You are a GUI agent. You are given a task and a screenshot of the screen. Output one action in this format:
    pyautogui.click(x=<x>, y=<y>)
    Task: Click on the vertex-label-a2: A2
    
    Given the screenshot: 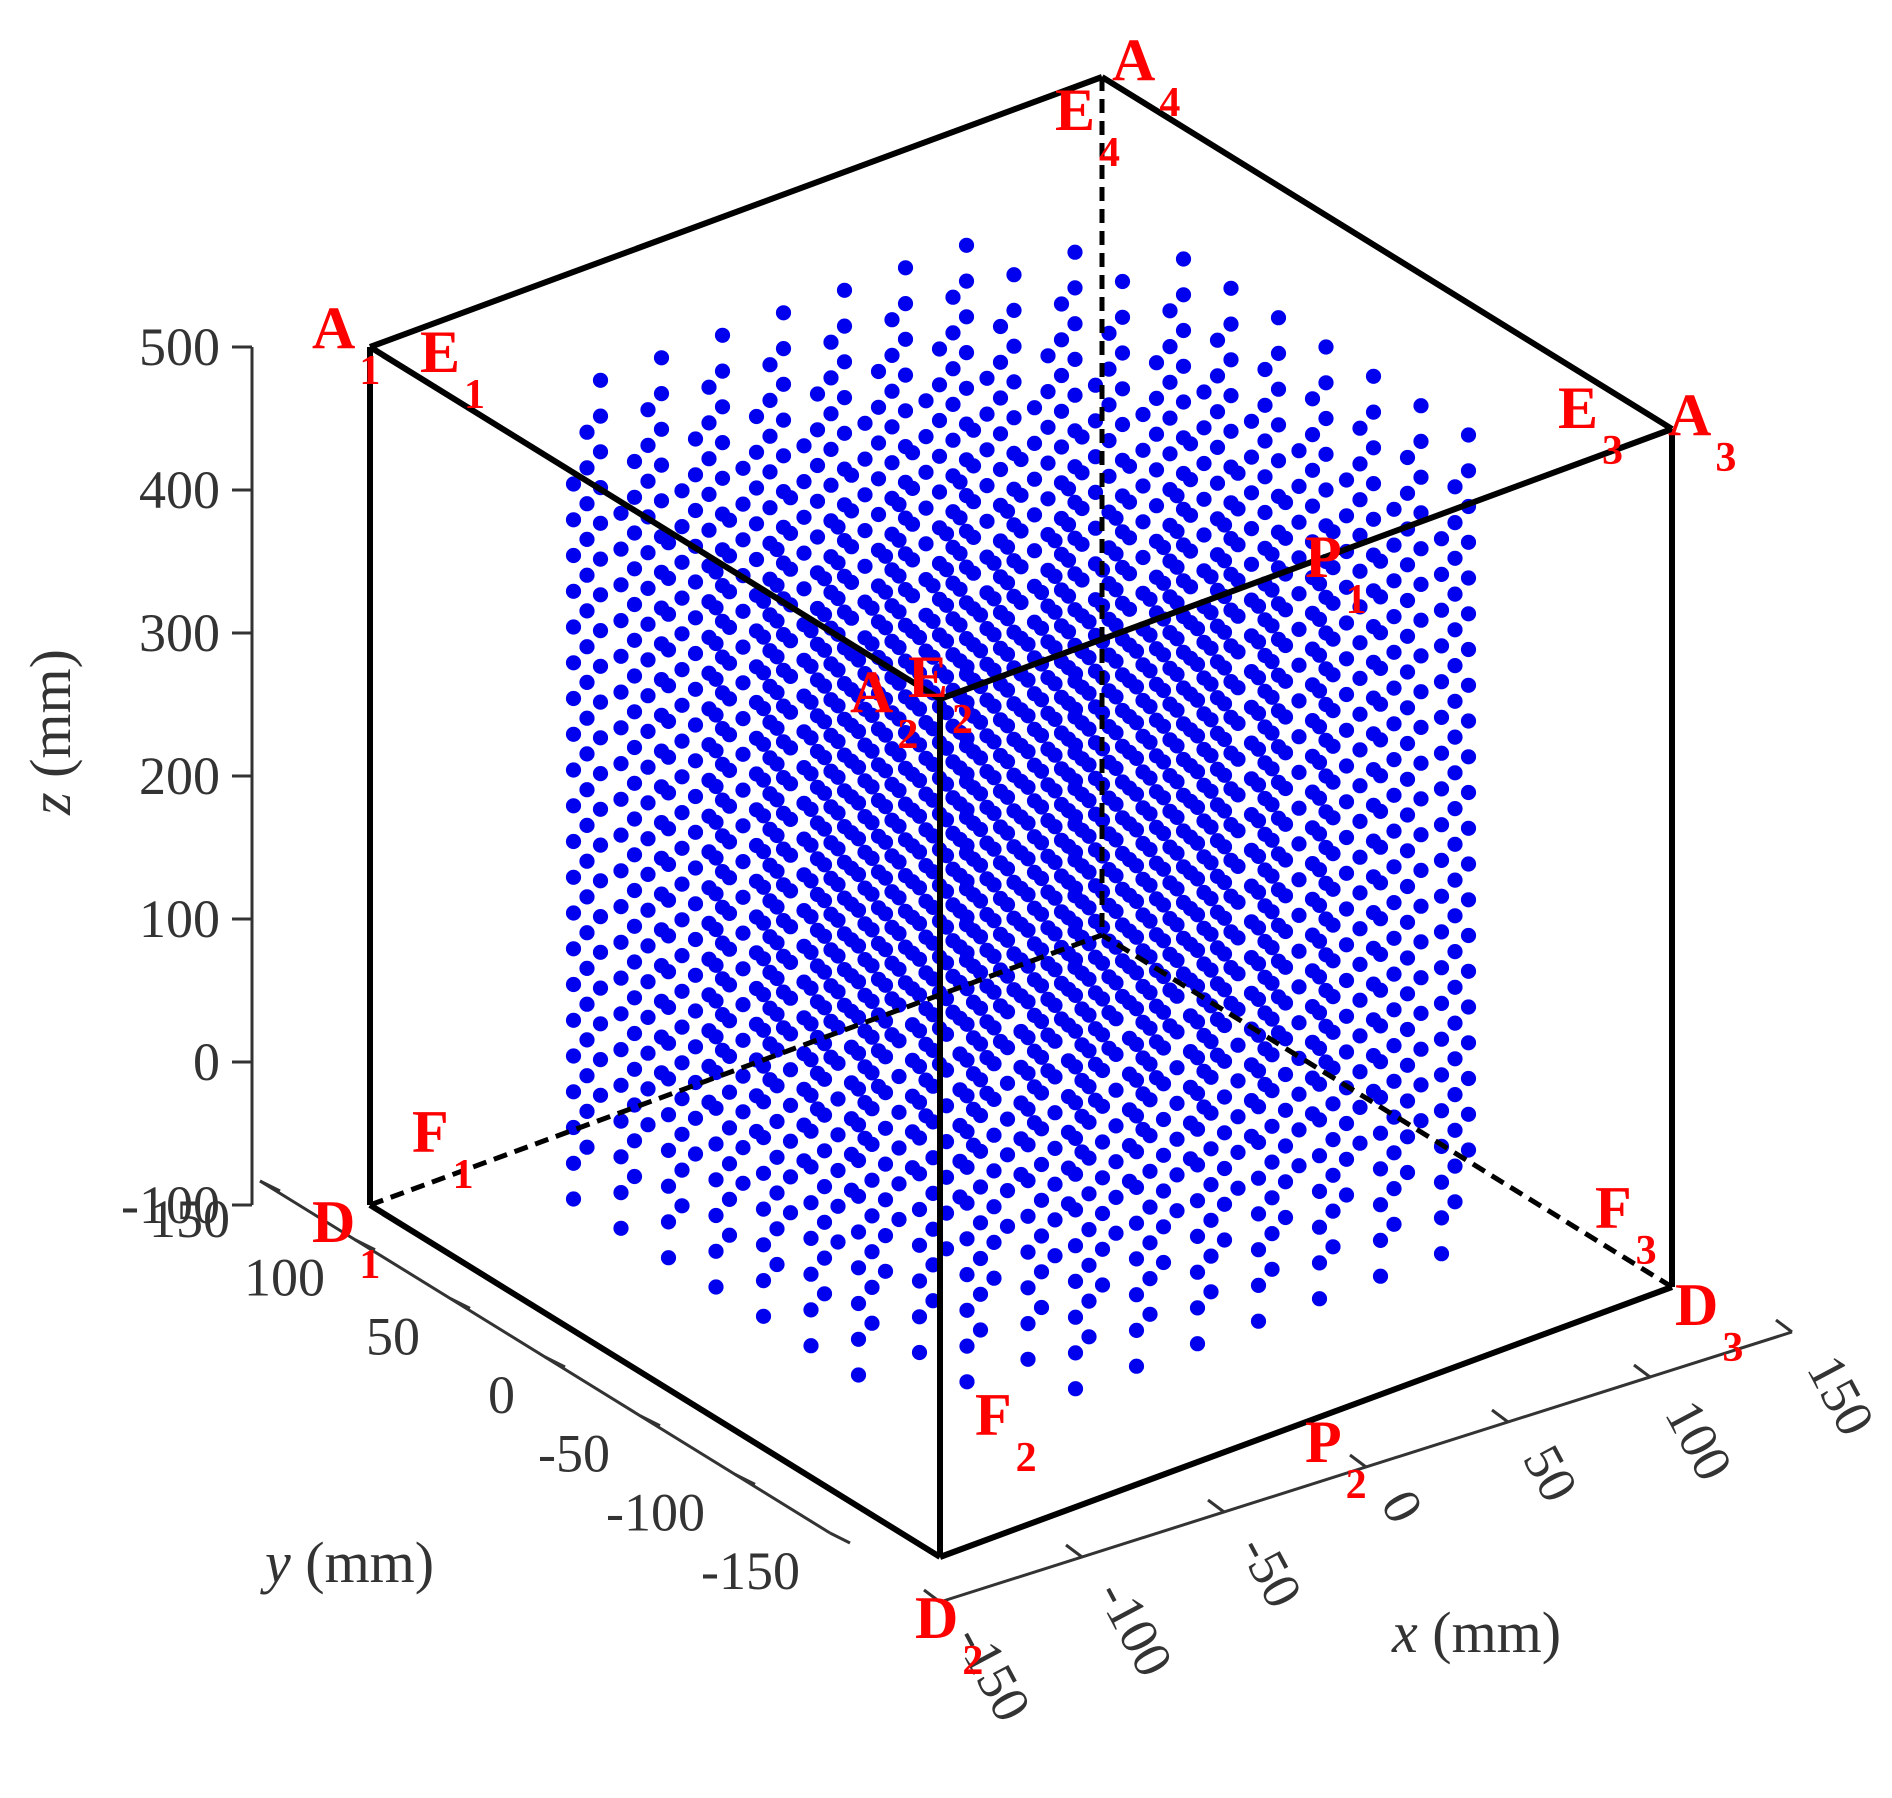 What is the action you would take?
    pyautogui.click(x=884, y=708)
    